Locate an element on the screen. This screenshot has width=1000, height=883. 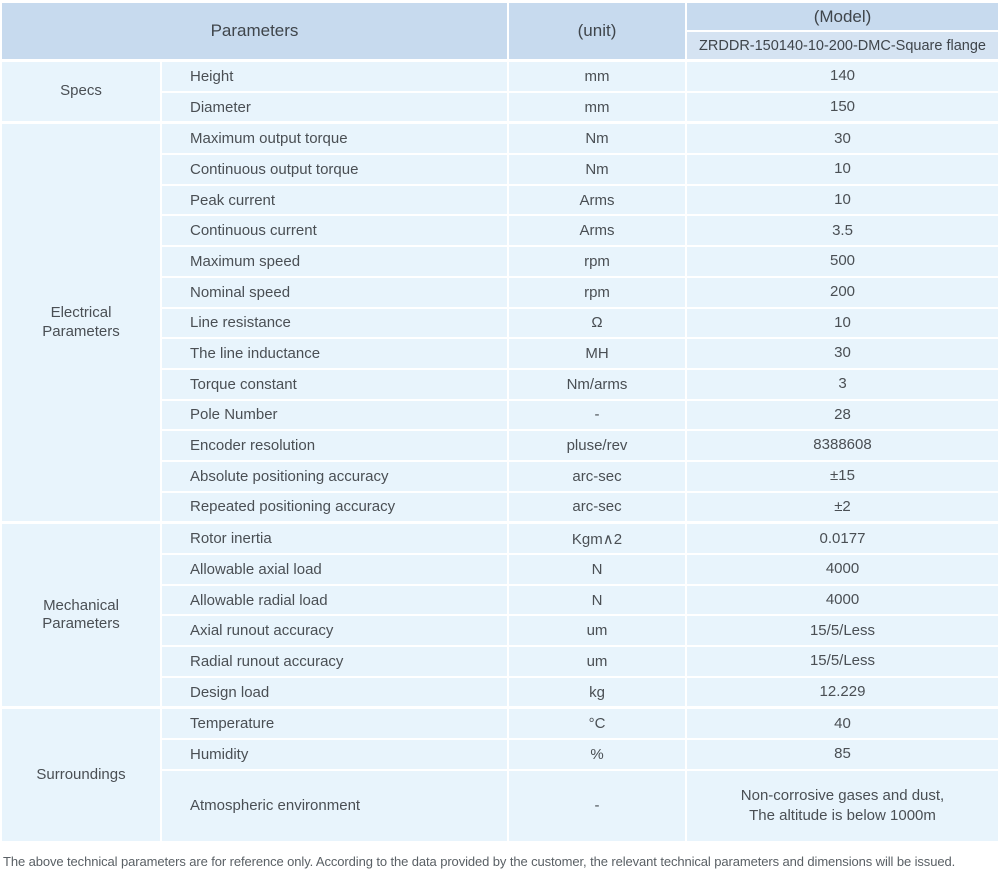
group-label-specs: Specs is located at coordinates (81, 92).